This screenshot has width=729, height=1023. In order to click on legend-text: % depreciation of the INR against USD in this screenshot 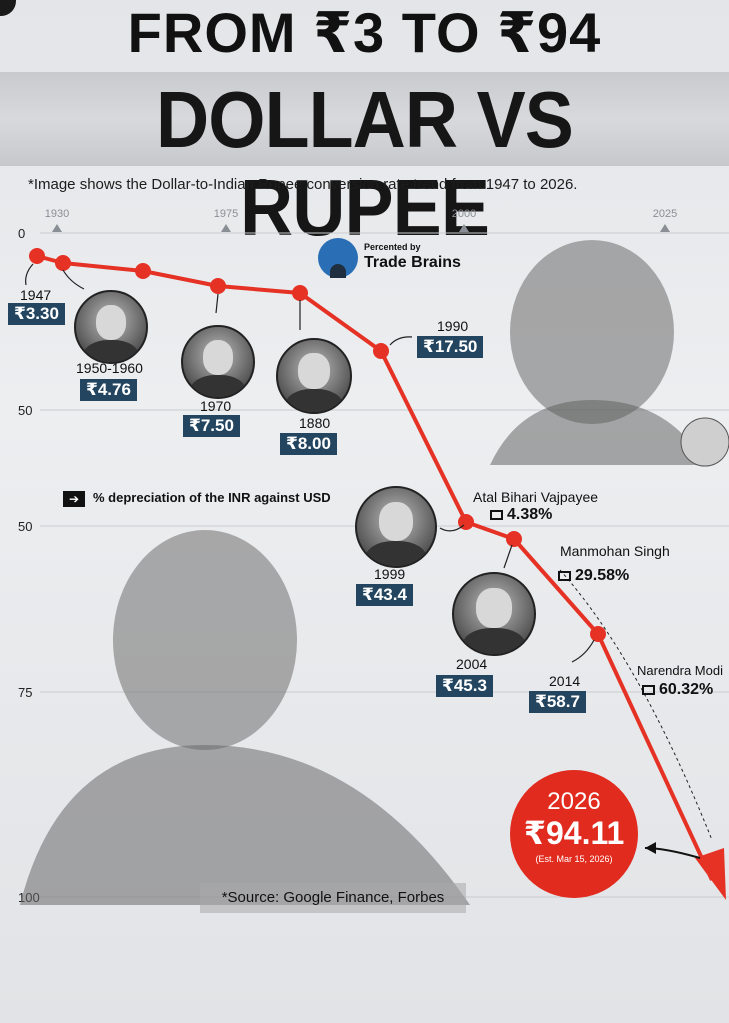, I will do `click(212, 497)`.